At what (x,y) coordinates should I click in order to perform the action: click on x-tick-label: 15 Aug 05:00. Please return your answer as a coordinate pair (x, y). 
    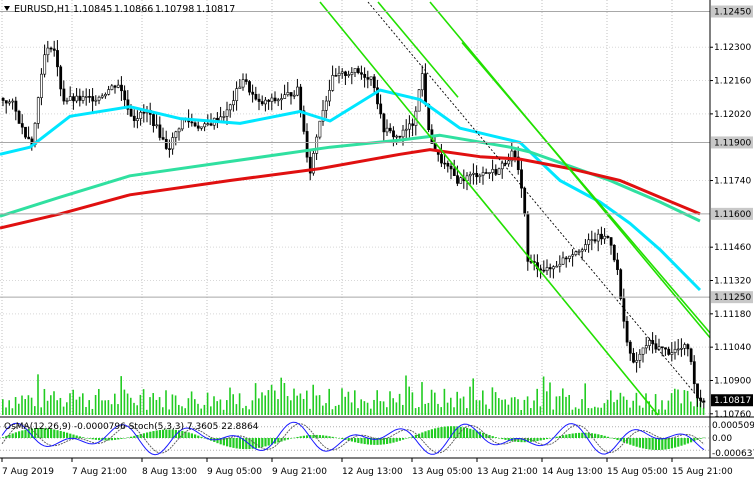
    Looking at the image, I should click on (637, 472).